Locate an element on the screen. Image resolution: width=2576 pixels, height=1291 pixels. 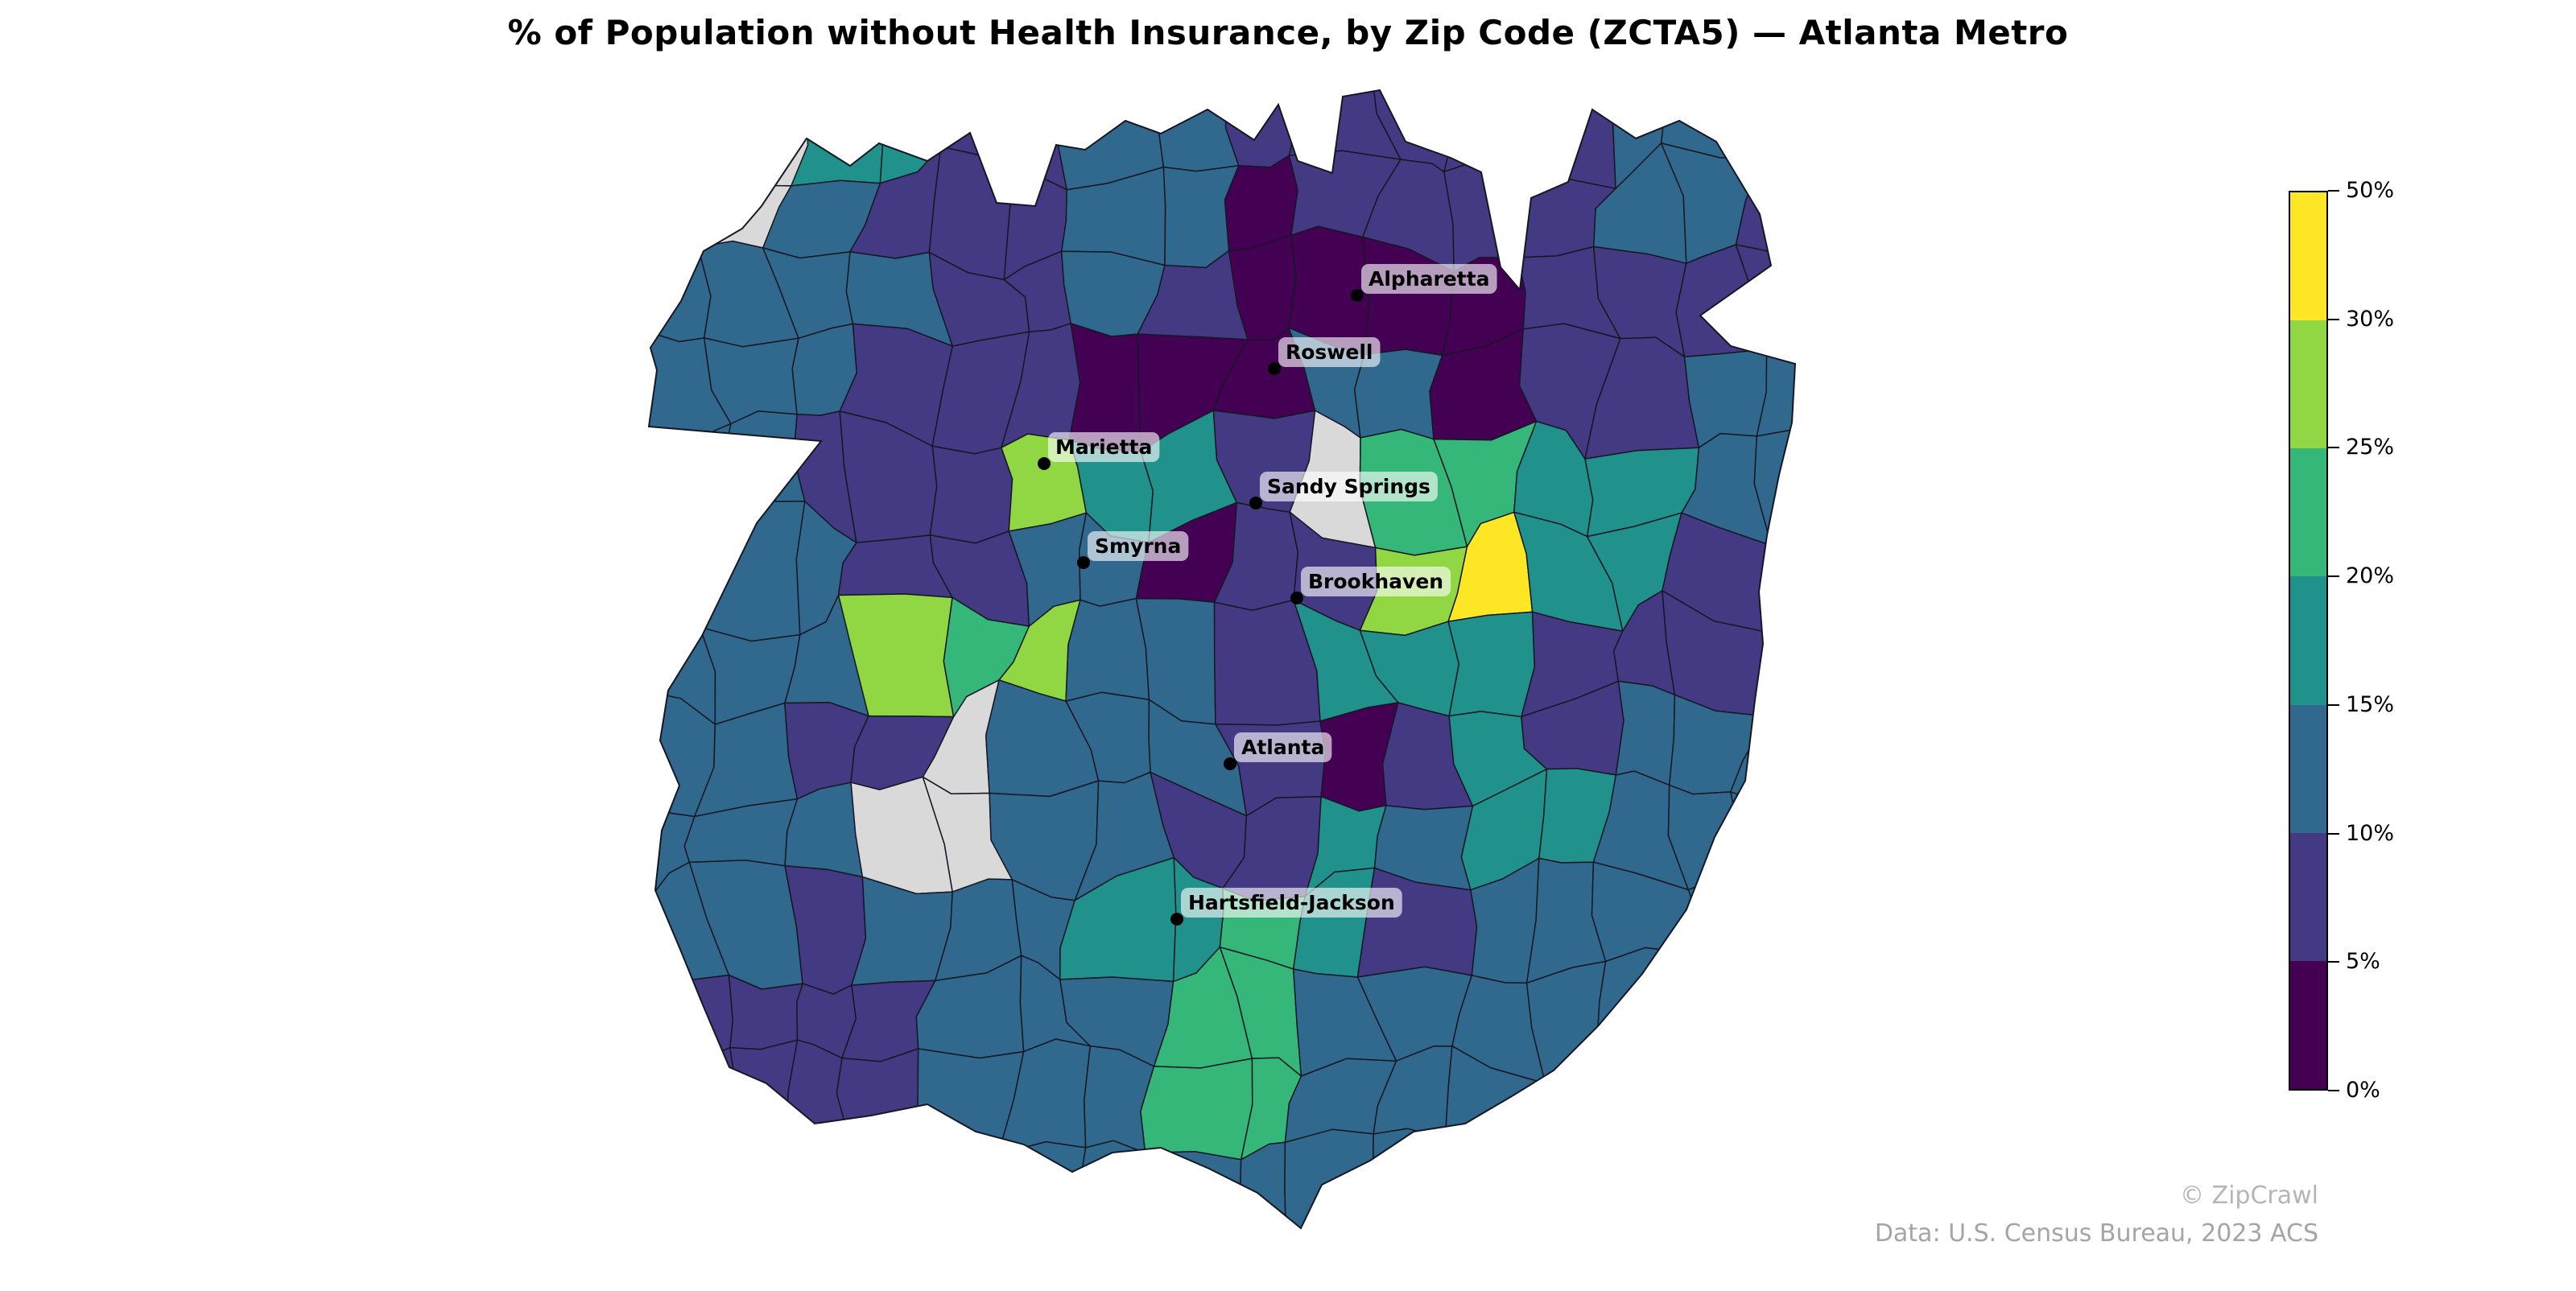
city-group: Brookhaven is located at coordinates (1370, 585).